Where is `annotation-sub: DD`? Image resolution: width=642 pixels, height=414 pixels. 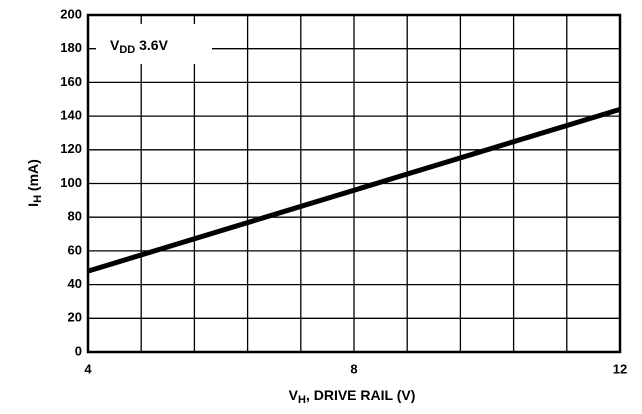 annotation-sub: DD is located at coordinates (127, 50).